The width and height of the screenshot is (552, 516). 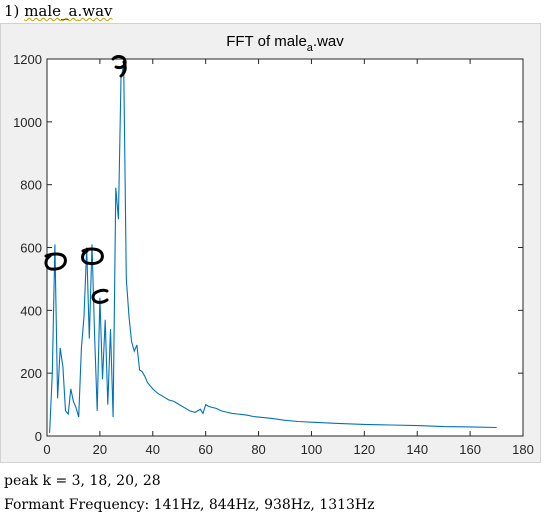 I want to click on peak-annotations, so click(x=85, y=179).